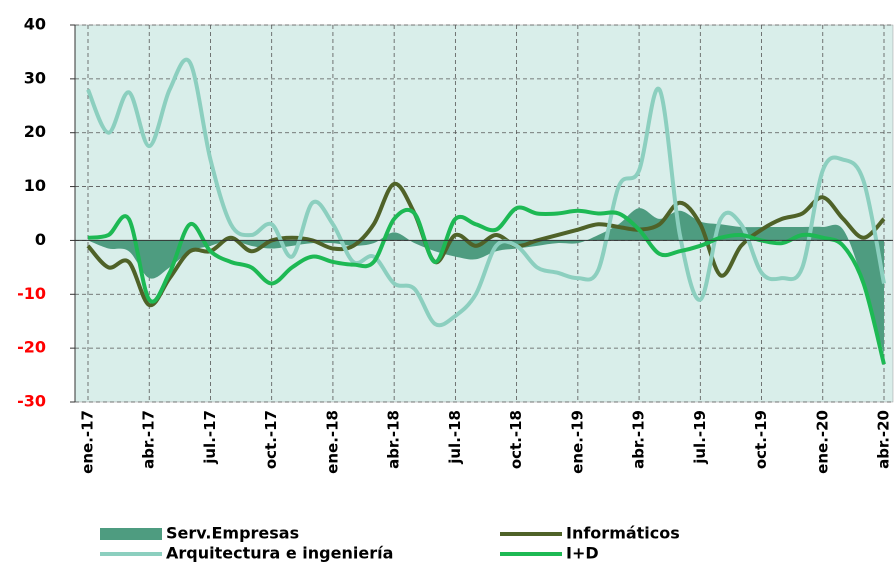 The image size is (894, 569). I want to click on y-tick-label: 20, so click(35, 131).